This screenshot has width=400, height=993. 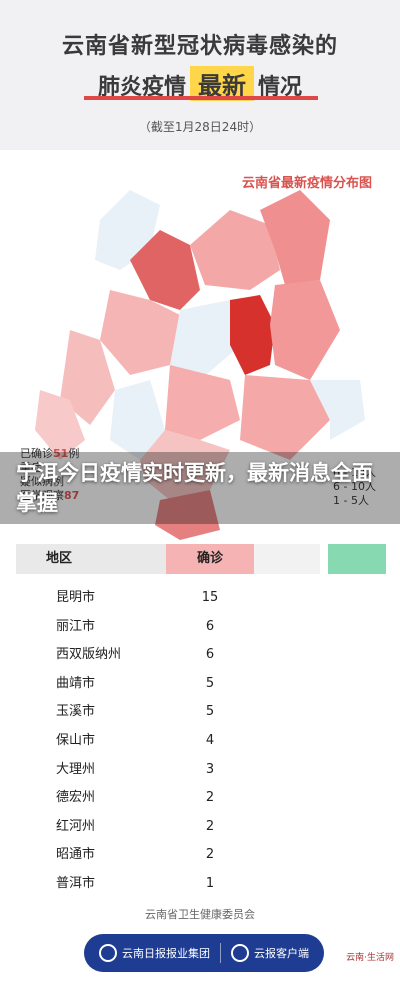 What do you see at coordinates (140, 332) in the screenshot?
I see `map-region-dali` at bounding box center [140, 332].